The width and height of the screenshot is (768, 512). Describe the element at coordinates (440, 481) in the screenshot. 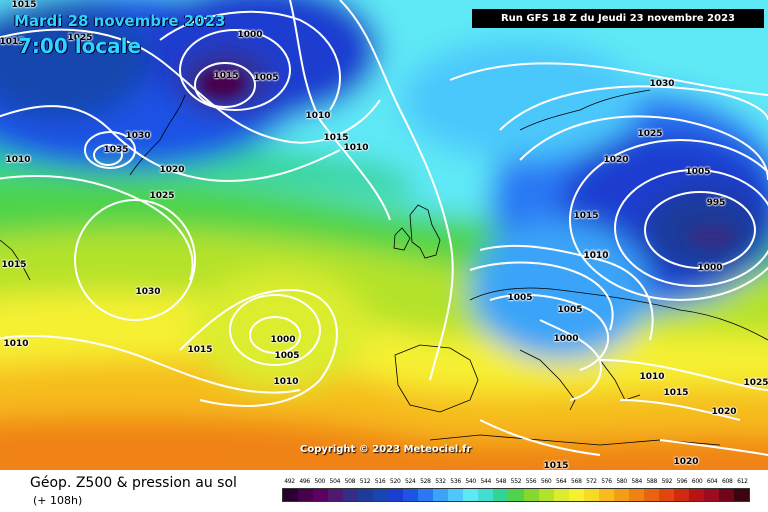

I see `scale-tick-label: 532` at that location.